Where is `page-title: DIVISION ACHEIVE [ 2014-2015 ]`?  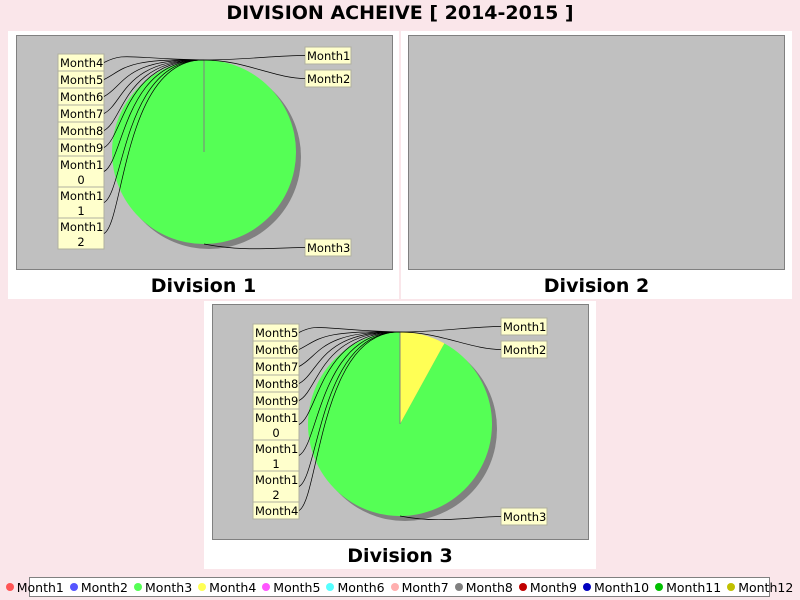
page-title: DIVISION ACHEIVE [ 2014-2015 ] is located at coordinates (400, 13).